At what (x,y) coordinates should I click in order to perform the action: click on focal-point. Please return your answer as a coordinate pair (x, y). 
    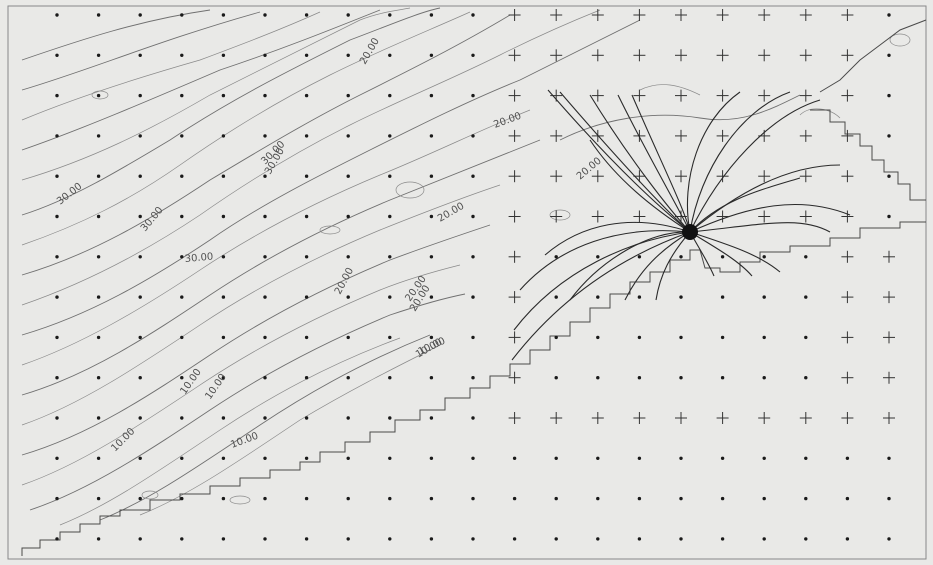
    Looking at the image, I should click on (690, 232).